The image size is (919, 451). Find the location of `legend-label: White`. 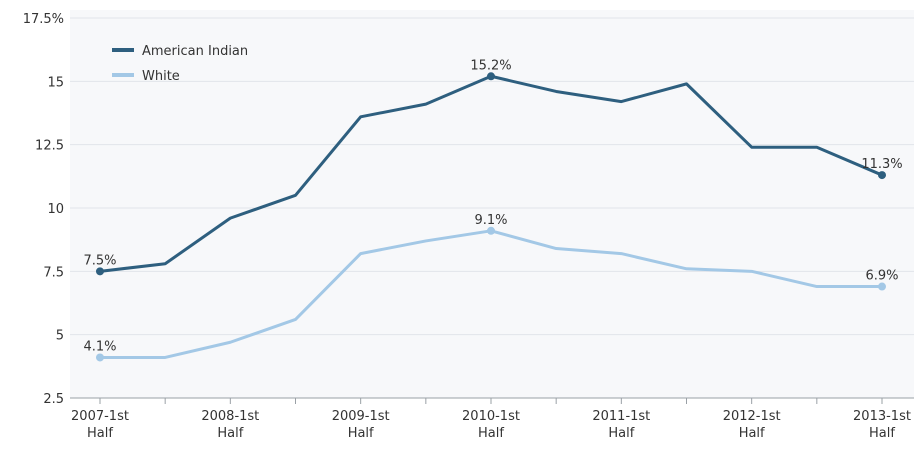

legend-label: White is located at coordinates (161, 76).